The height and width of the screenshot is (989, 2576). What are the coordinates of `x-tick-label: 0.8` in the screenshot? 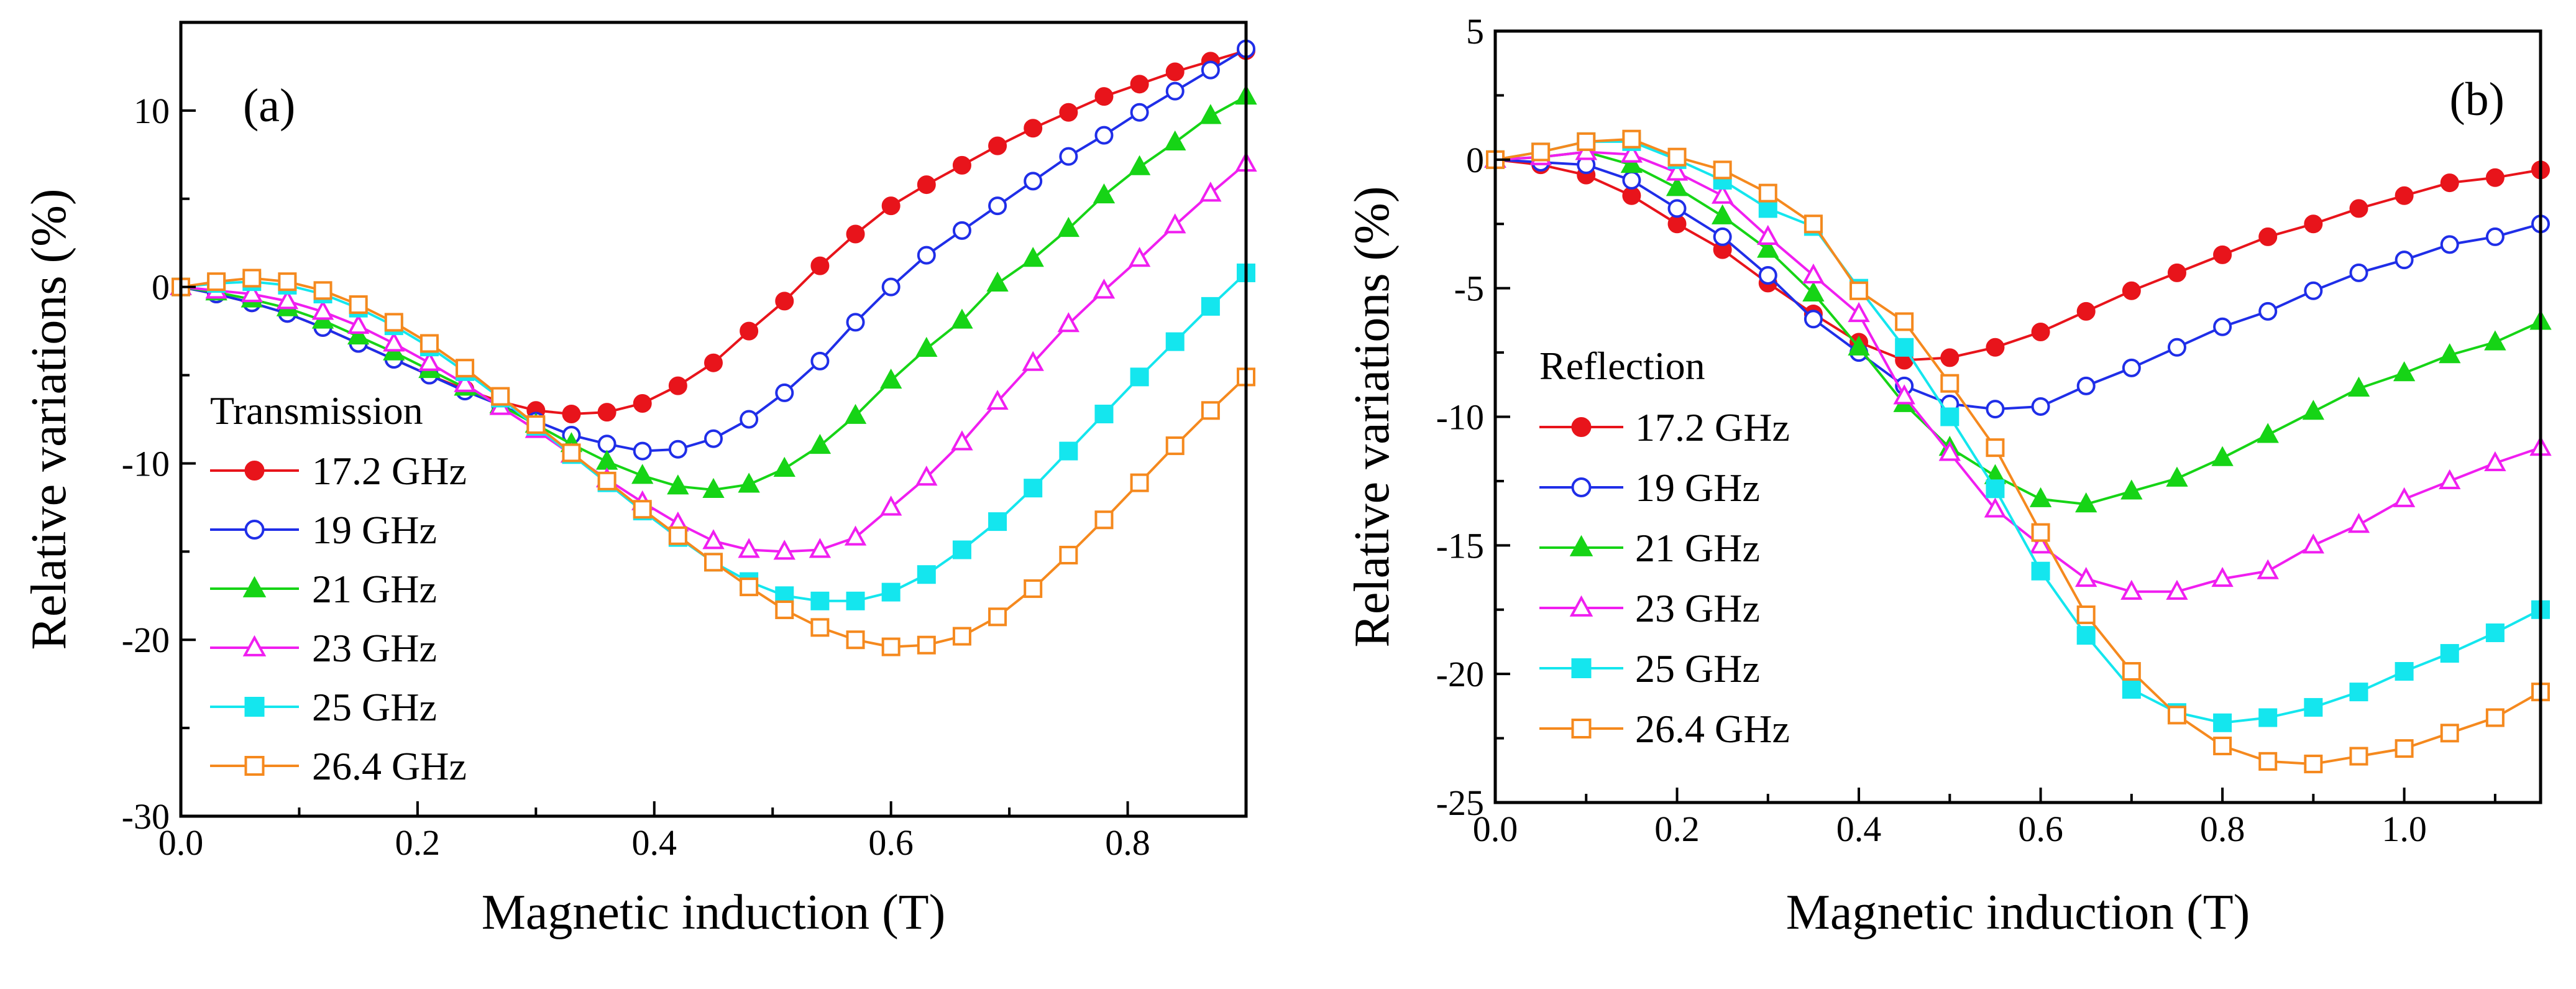 It's located at (2222, 829).